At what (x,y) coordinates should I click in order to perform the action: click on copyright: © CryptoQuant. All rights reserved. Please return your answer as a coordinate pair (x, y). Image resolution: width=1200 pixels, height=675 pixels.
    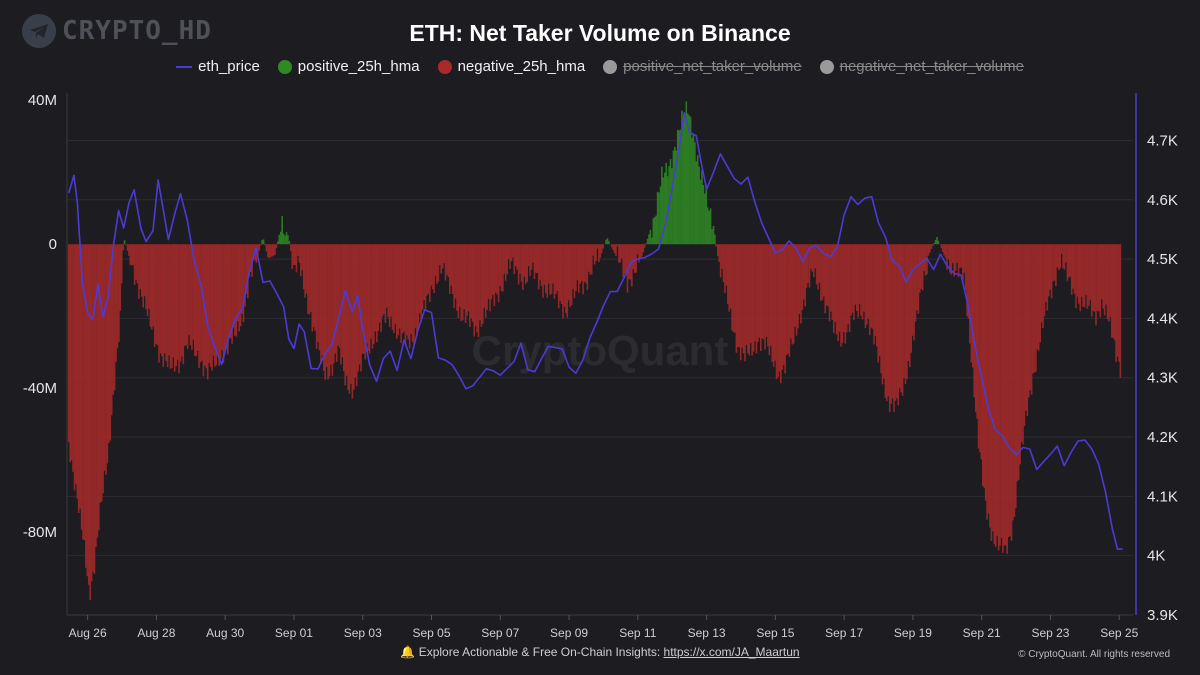
    Looking at the image, I should click on (1094, 654).